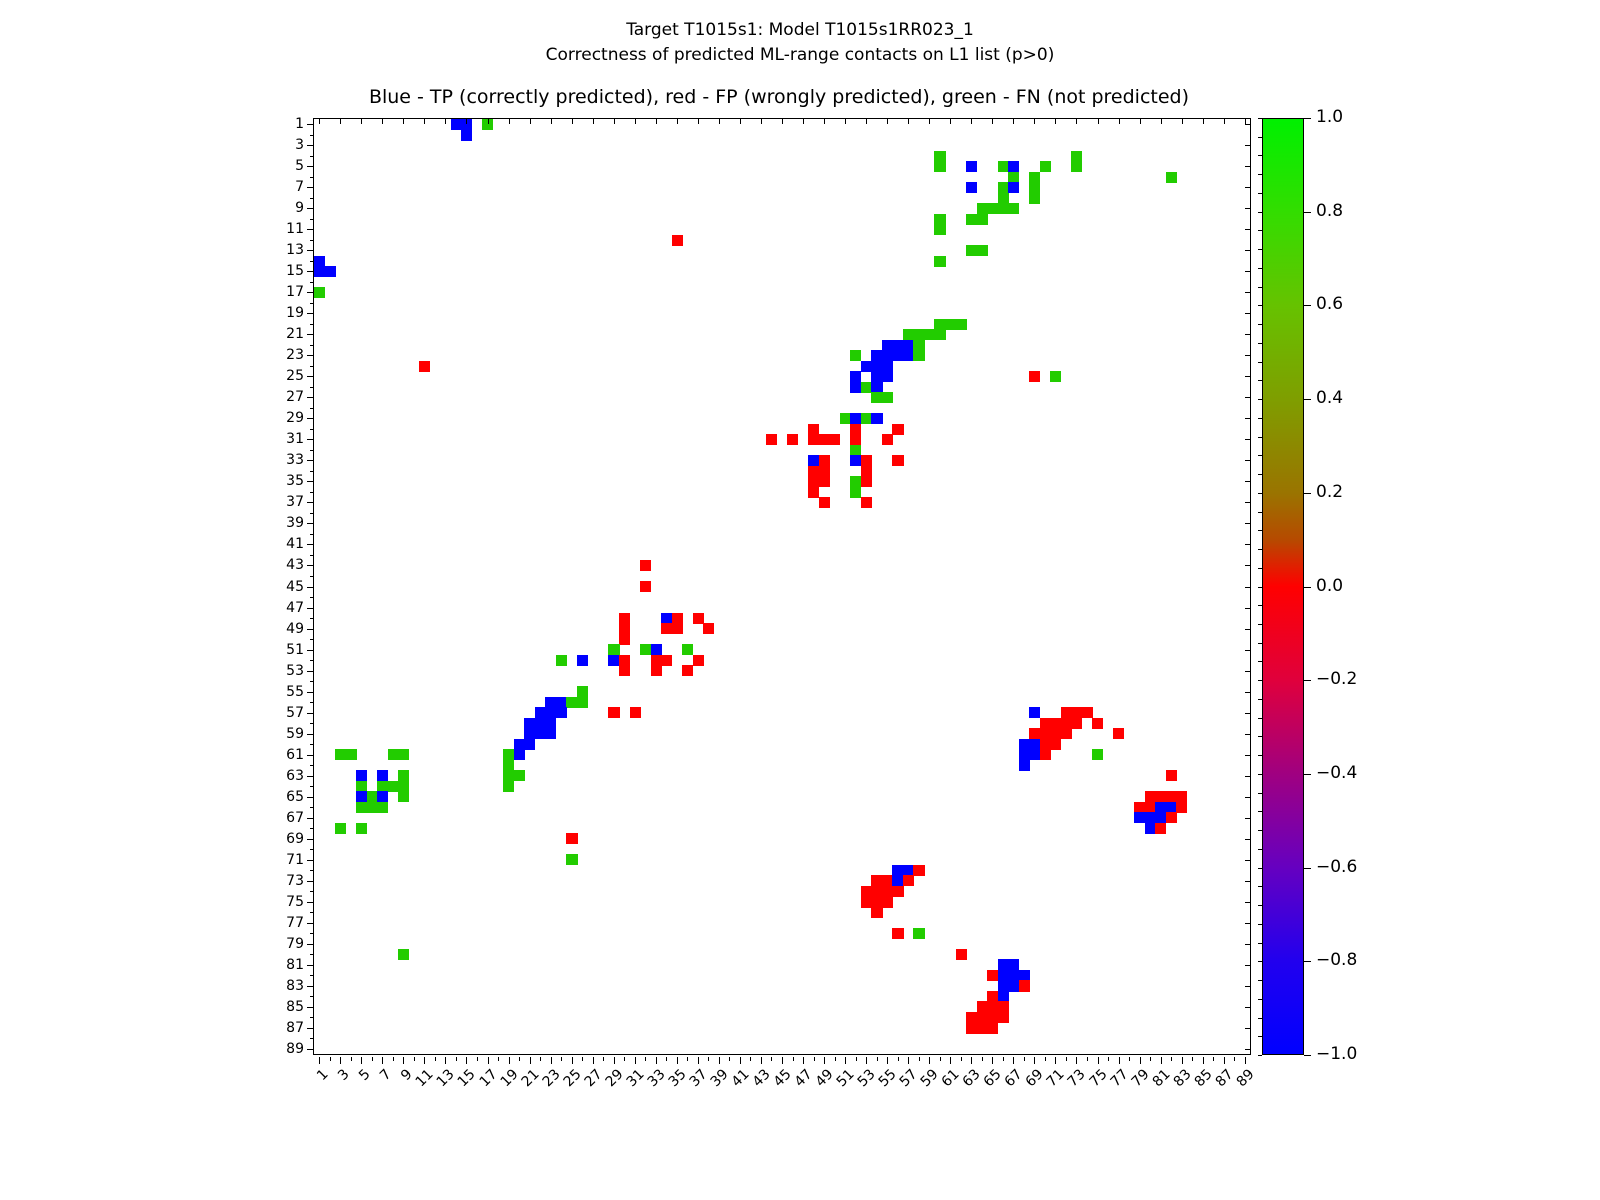 This screenshot has width=1600, height=1200. Describe the element at coordinates (800, 30) in the screenshot. I see `title-line-1: Target T1015s1: Model T1015s1RR023_1` at that location.